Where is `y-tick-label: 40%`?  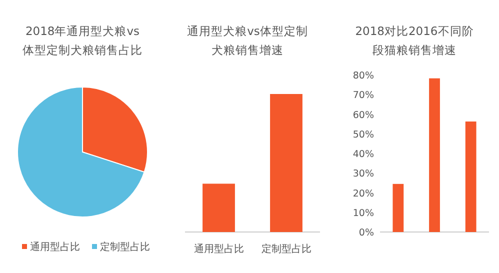
y-tick-label: 40% is located at coordinates (363, 154).